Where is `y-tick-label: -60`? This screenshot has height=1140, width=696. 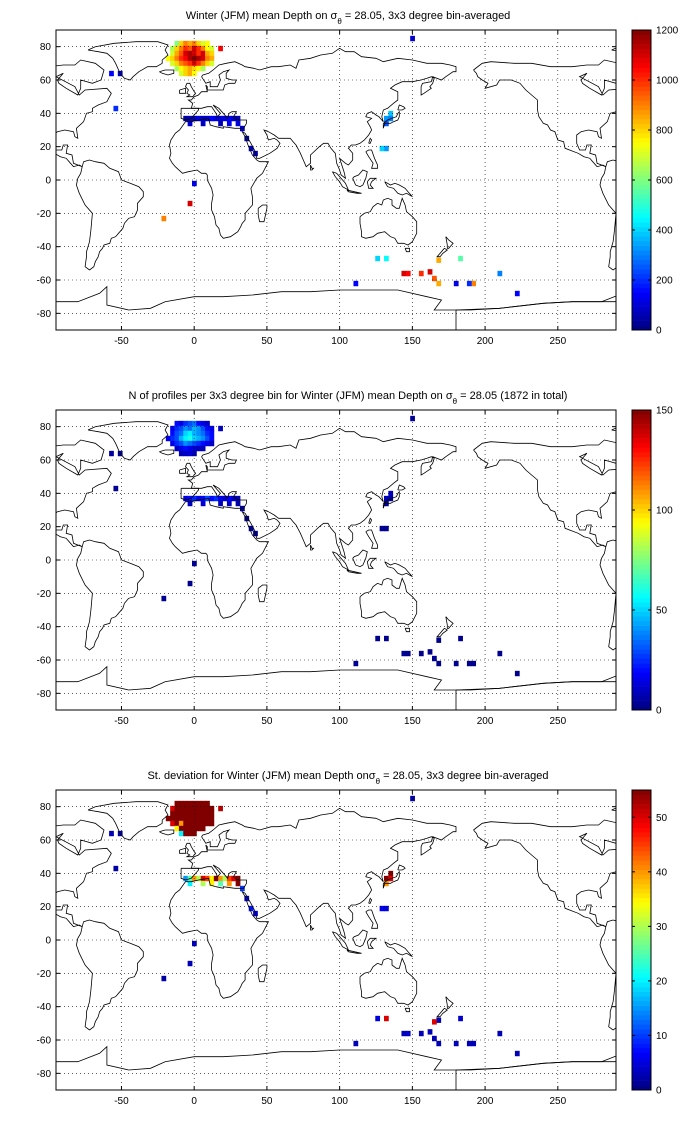
y-tick-label: -60 is located at coordinates (44, 1041).